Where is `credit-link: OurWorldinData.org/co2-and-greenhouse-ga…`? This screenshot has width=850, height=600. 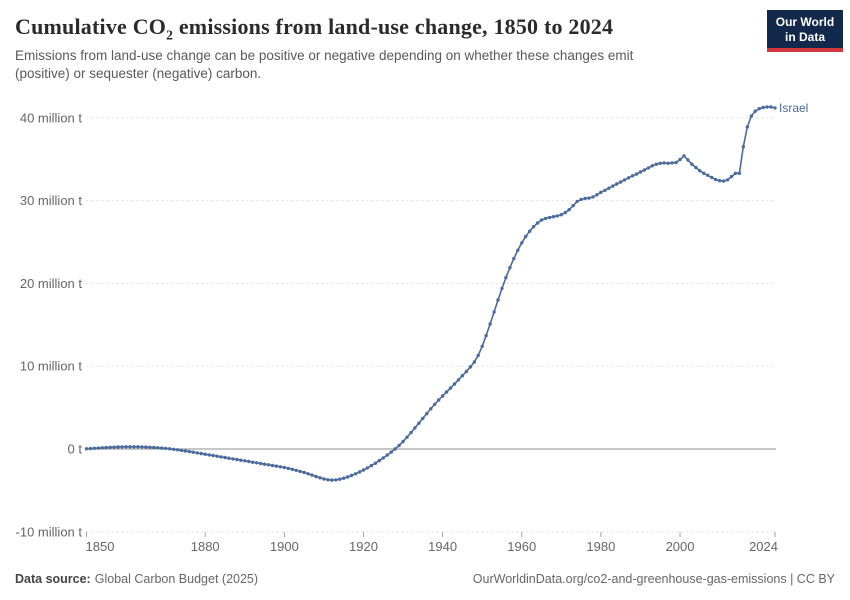 credit-link: OurWorldinData.org/co2-and-greenhouse-ga… is located at coordinates (653, 579).